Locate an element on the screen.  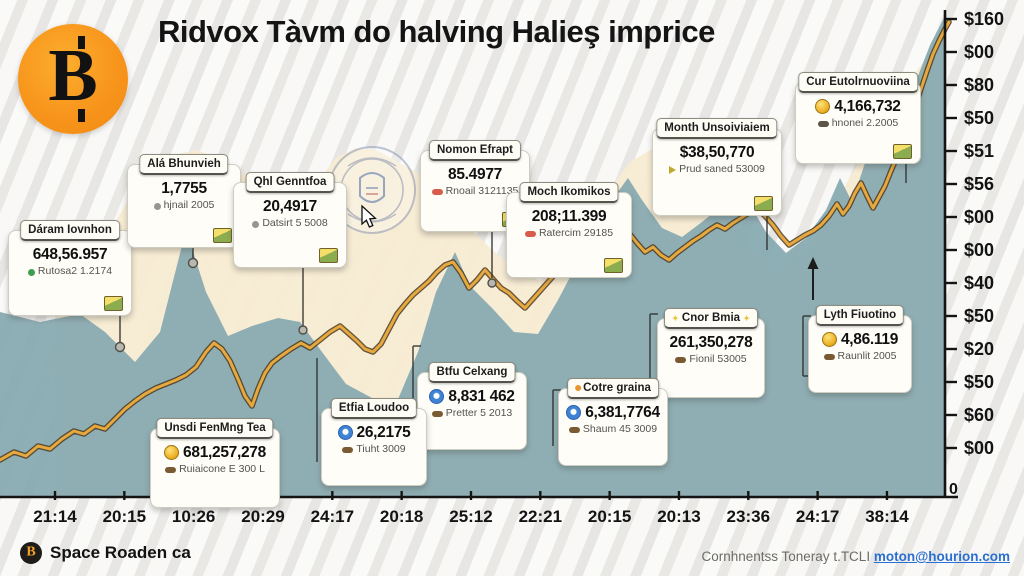
svg-text: $40 is located at coordinates (979, 283).